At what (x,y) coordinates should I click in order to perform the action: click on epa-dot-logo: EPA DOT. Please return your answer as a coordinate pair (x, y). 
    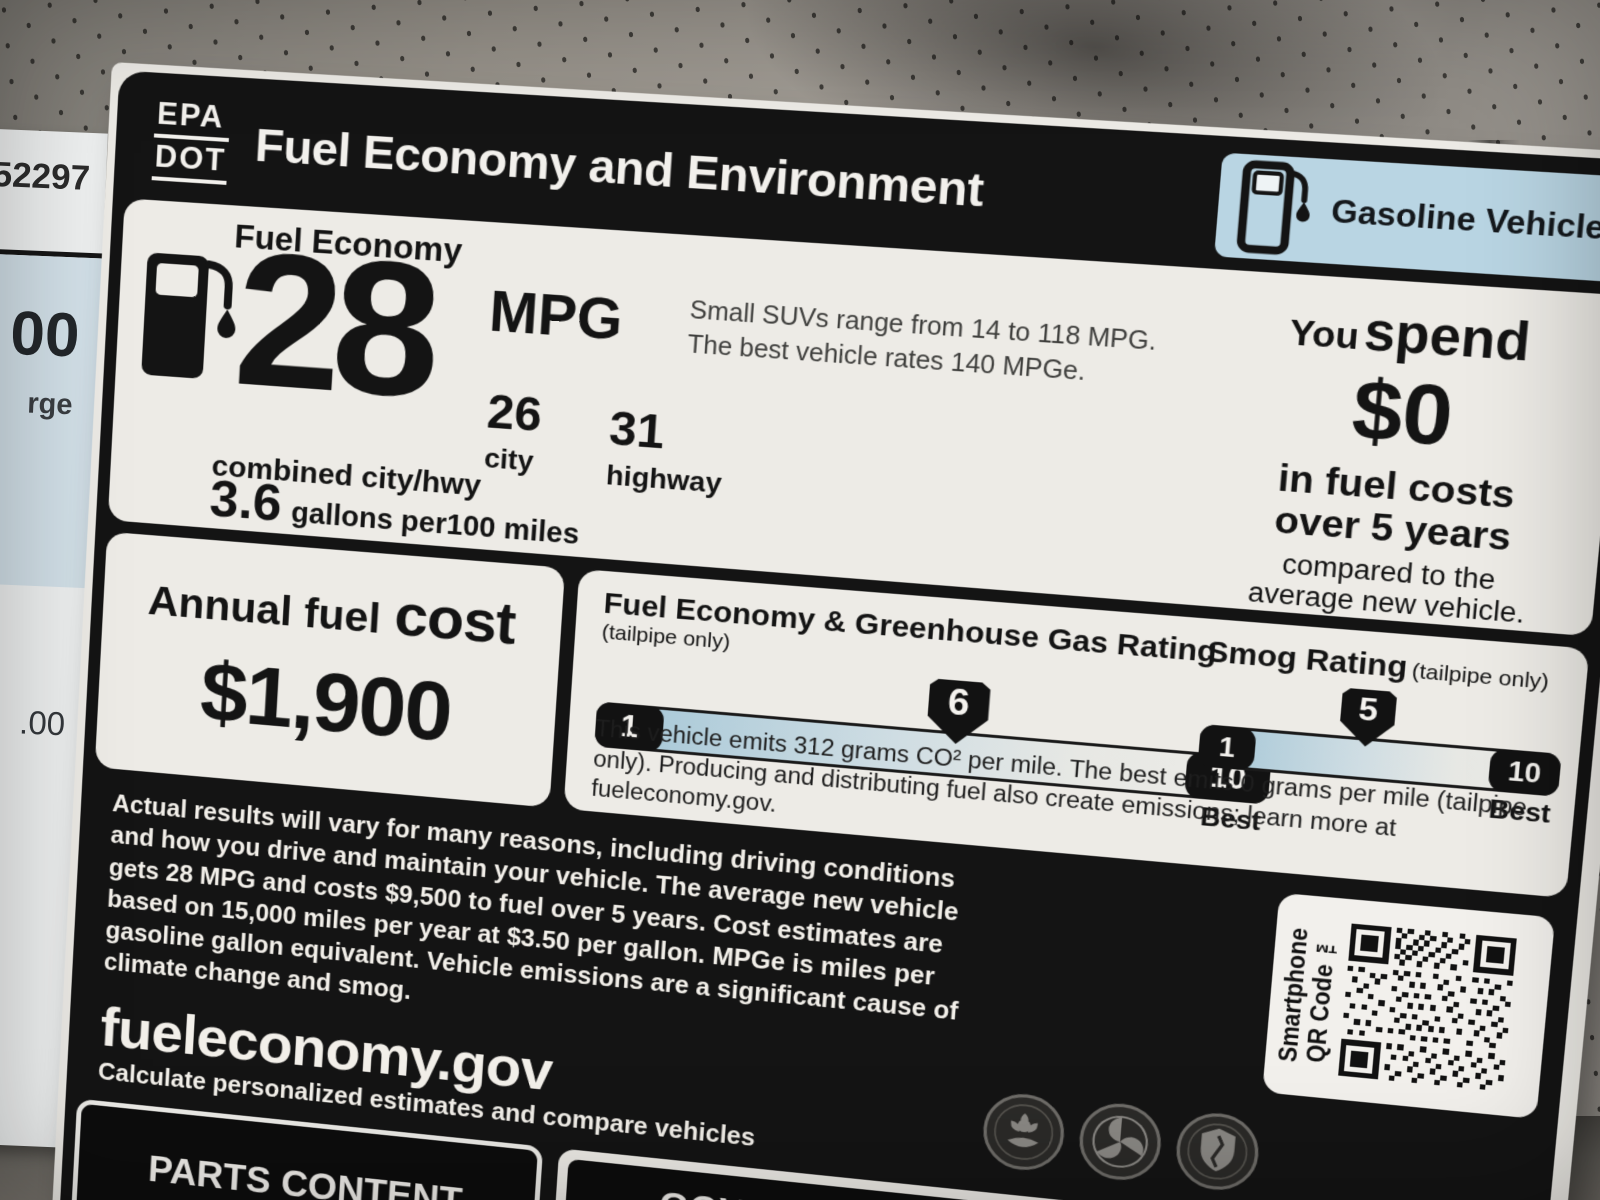
    Looking at the image, I should click on (191, 139).